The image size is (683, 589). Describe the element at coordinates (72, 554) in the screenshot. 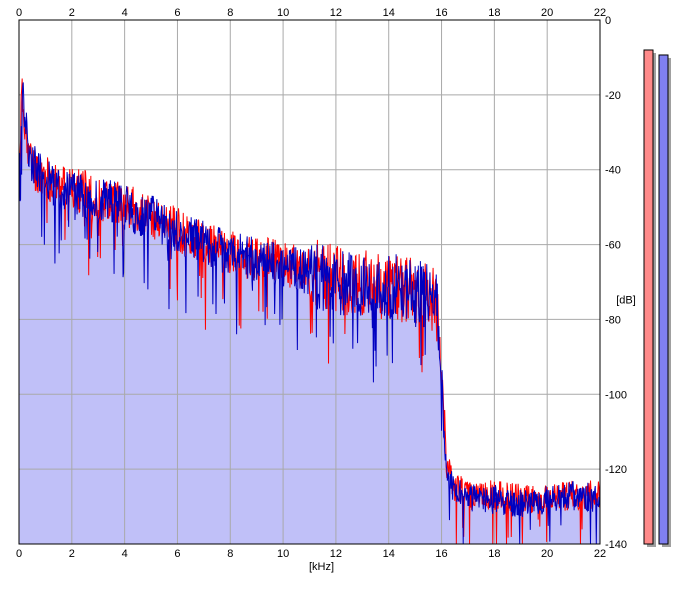

I see `x-tick-label-bottom: 2` at that location.